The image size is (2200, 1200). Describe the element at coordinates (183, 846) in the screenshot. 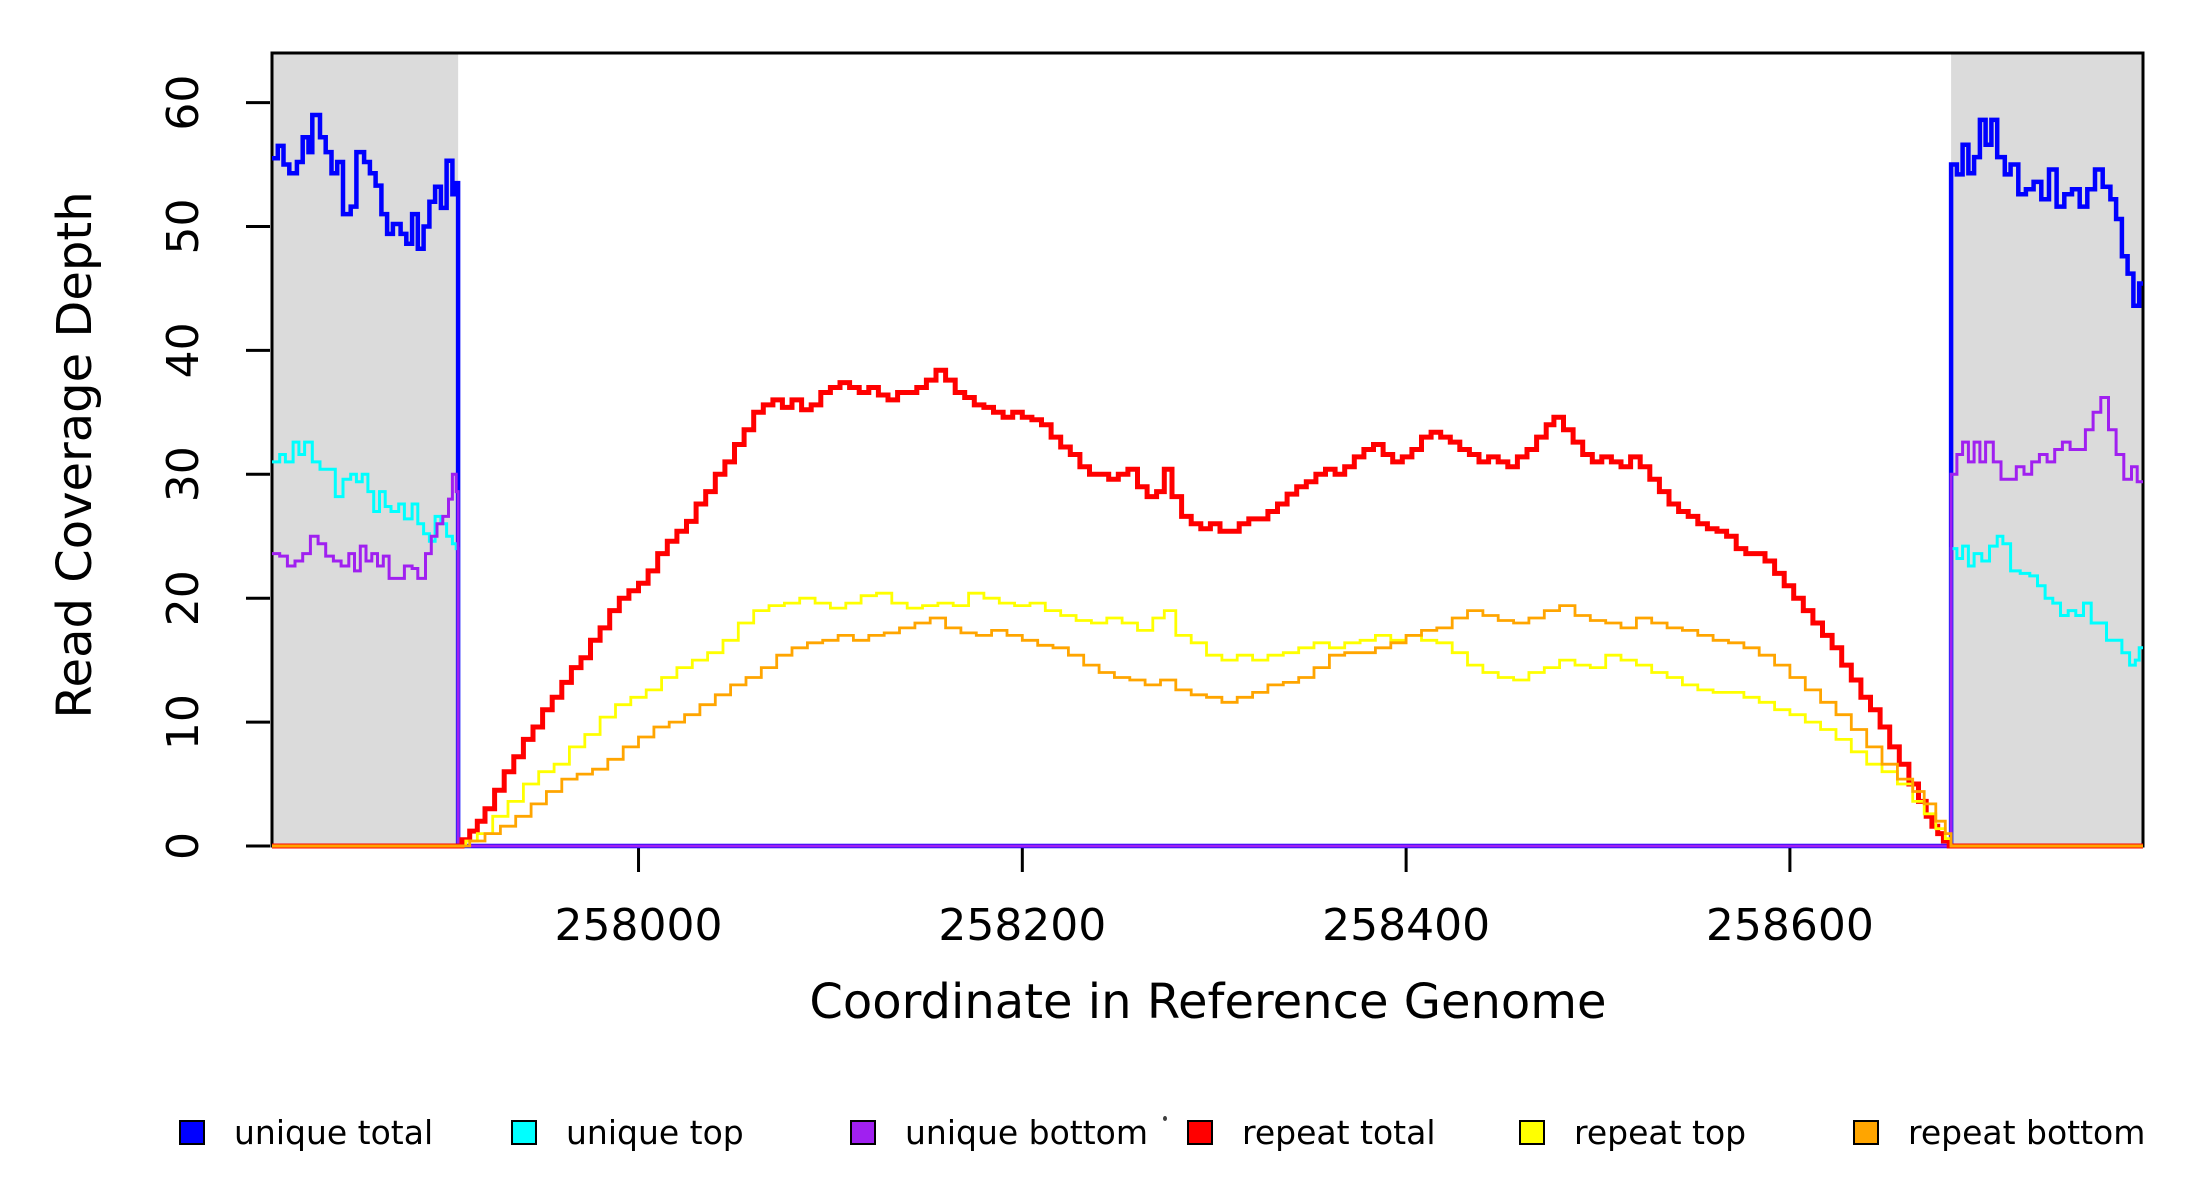

I see `y-tick-label: 0` at that location.